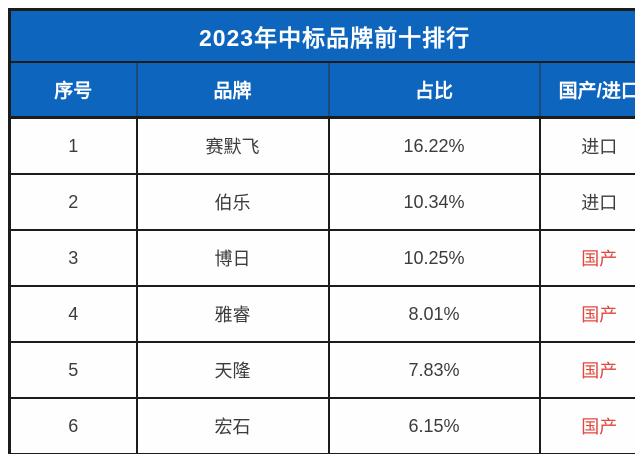  I want to click on rank-cell: 2, so click(73, 202).